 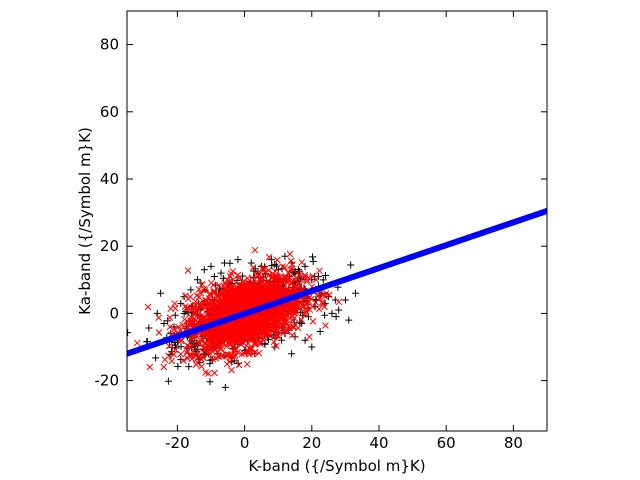 What do you see at coordinates (245, 443) in the screenshot?
I see `x-tick-label: 0` at bounding box center [245, 443].